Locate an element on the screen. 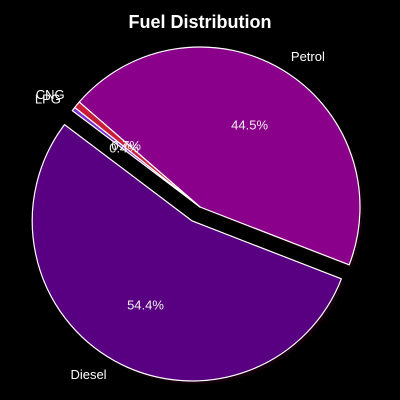  slice-label-petrol: Petrol is located at coordinates (308, 56).